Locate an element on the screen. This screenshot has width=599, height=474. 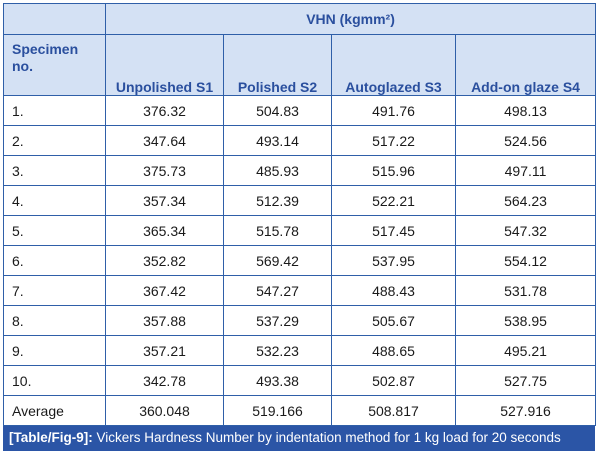
value-cell: 547.27 is located at coordinates (277, 290).